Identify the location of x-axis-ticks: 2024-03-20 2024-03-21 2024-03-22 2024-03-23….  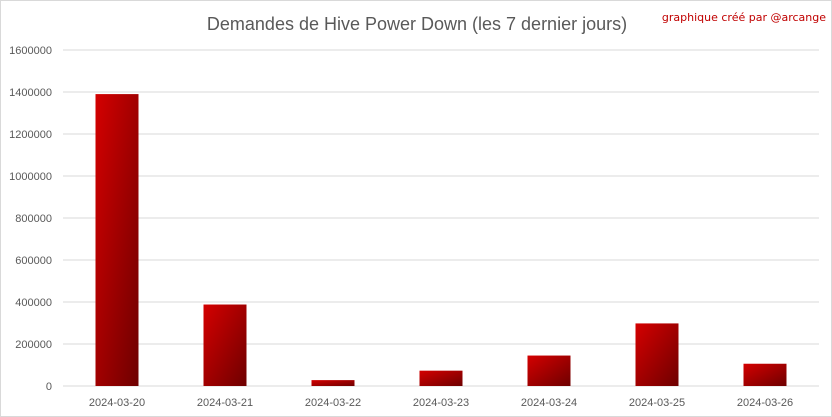
(441, 403).